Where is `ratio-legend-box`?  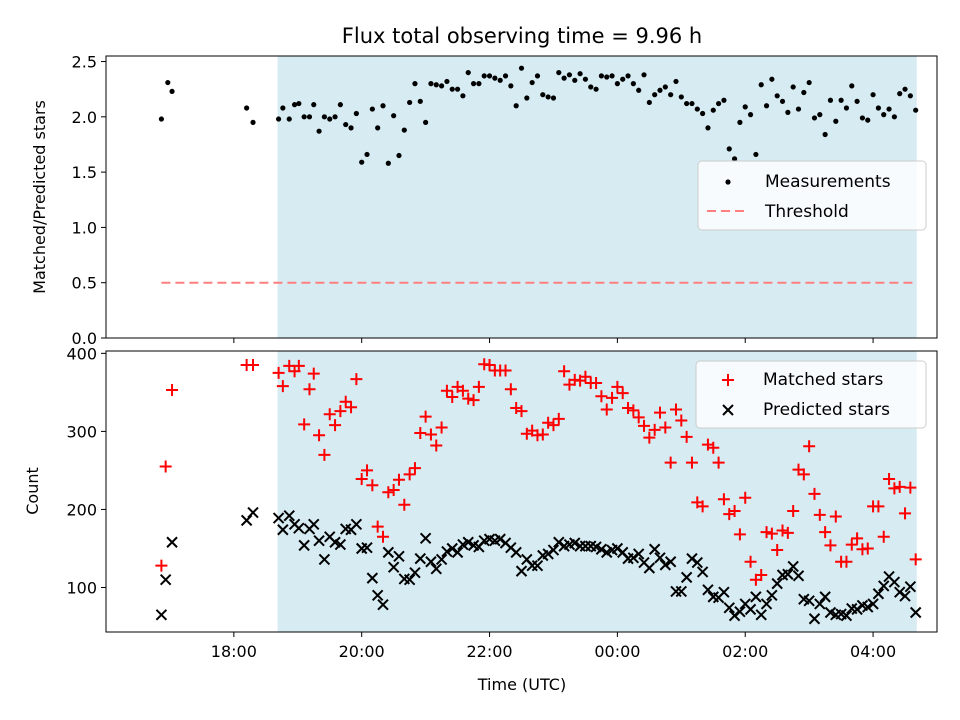
ratio-legend-box is located at coordinates (812, 195).